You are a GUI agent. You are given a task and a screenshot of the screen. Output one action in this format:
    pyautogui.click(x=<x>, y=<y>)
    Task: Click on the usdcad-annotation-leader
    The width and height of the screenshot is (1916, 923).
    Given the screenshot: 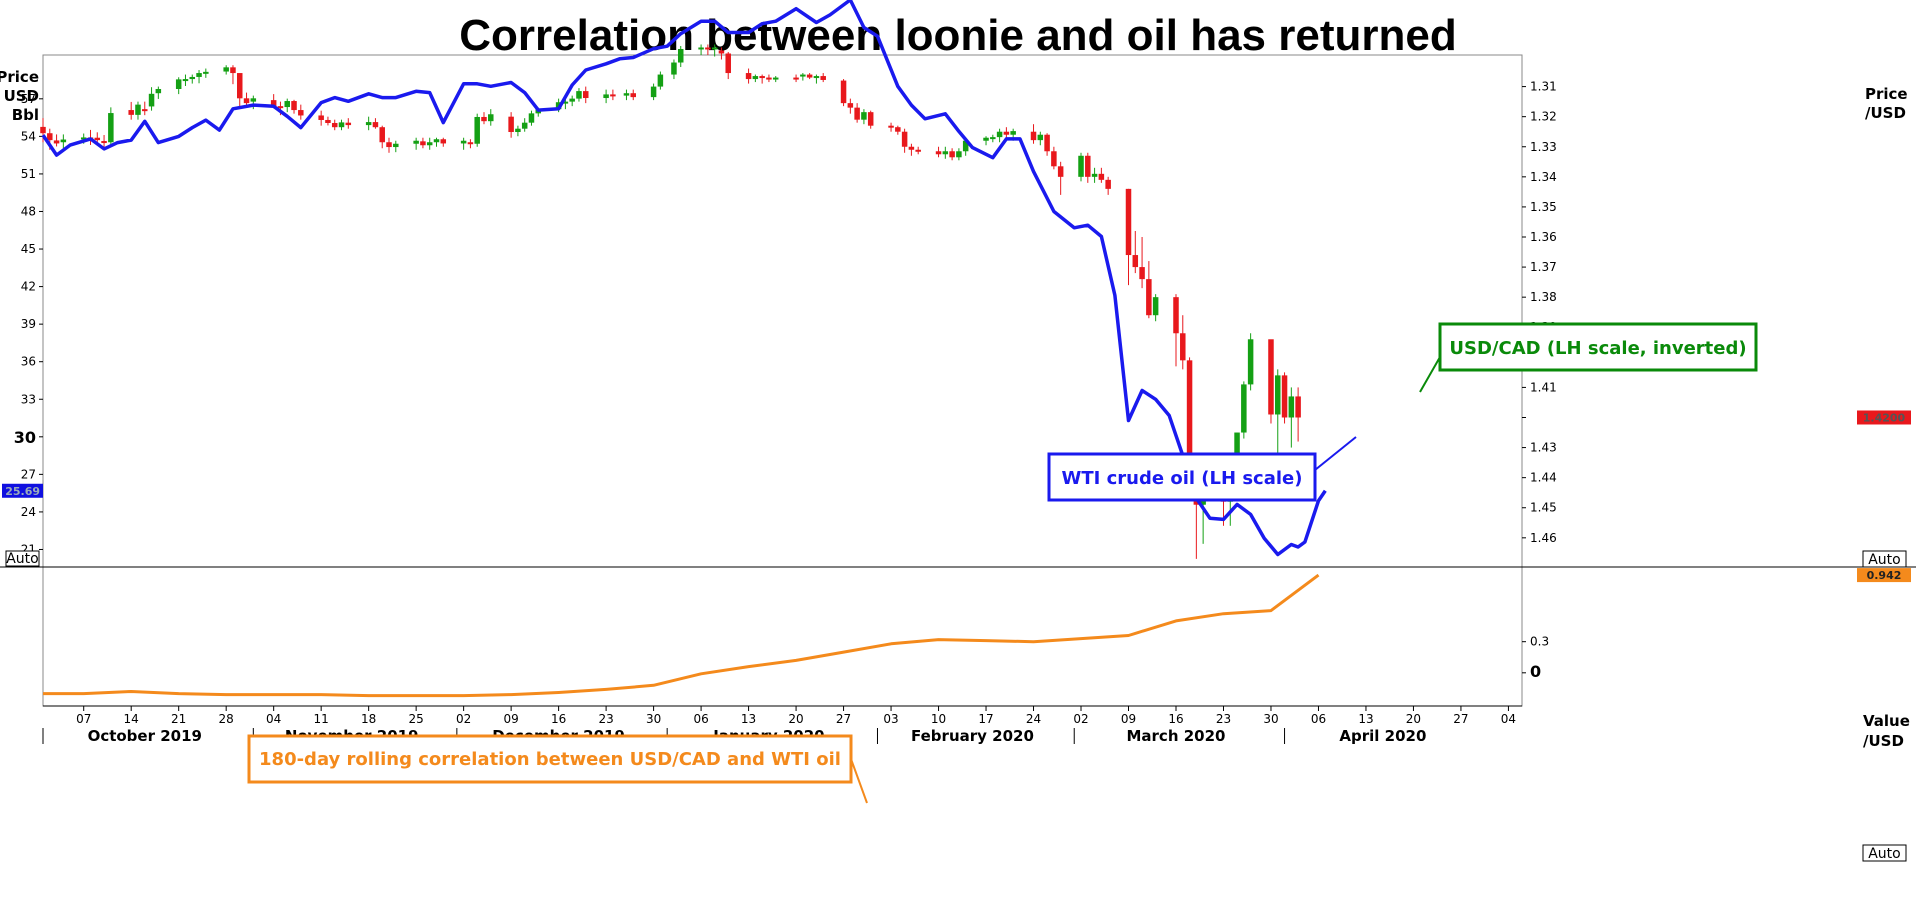 What is the action you would take?
    pyautogui.click(x=1430, y=374)
    